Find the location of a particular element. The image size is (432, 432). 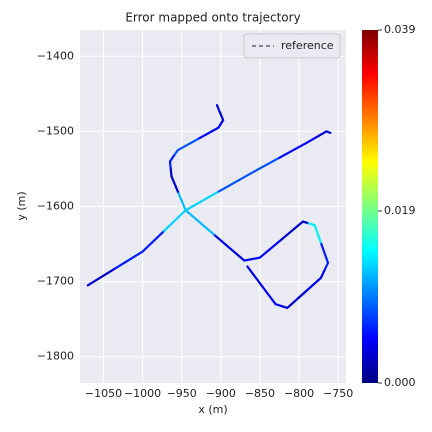

chart-title: Error mapped onto trajectory is located at coordinates (212, 18).